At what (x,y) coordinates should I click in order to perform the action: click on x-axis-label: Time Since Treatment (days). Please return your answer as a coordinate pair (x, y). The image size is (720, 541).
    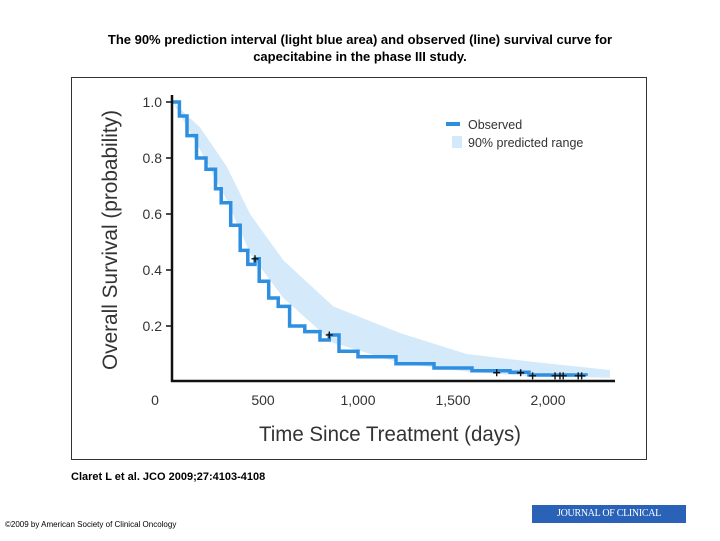
    Looking at the image, I should click on (390, 434).